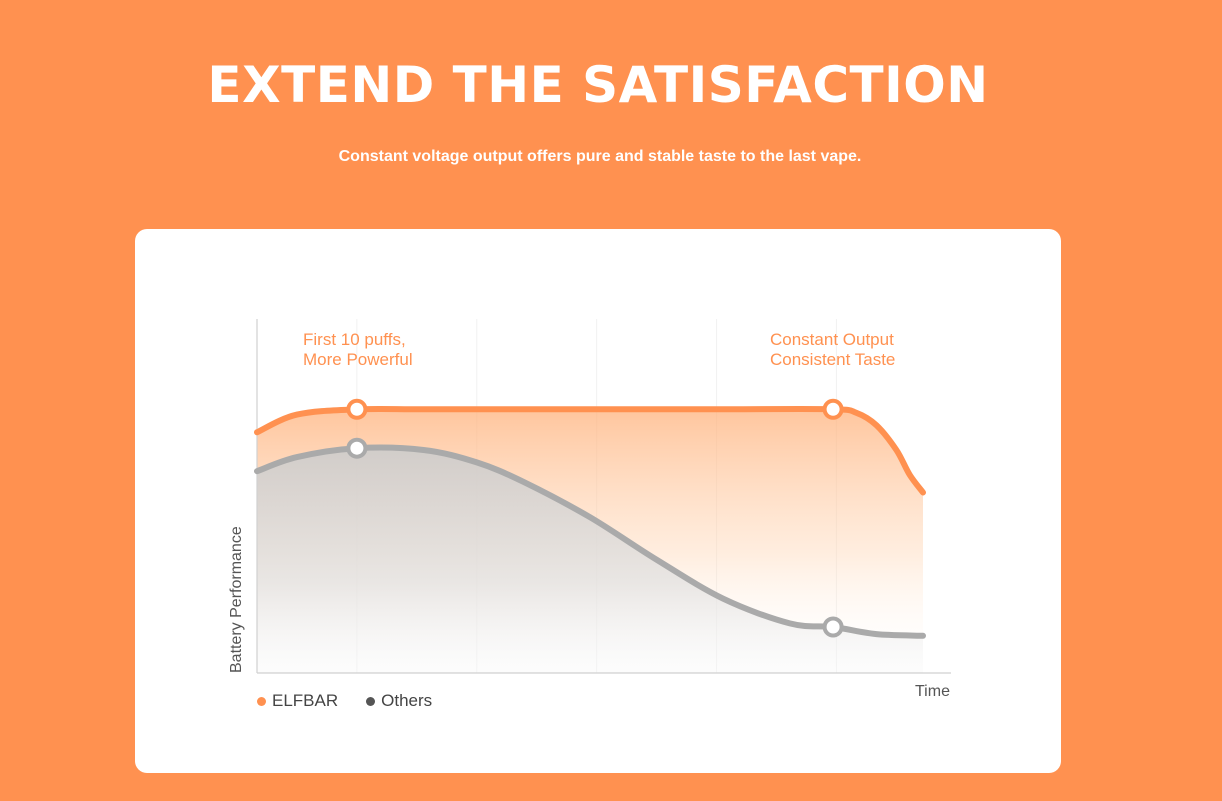 The image size is (1222, 801). I want to click on legend-item-elfbar: ELFBAR, so click(297, 701).